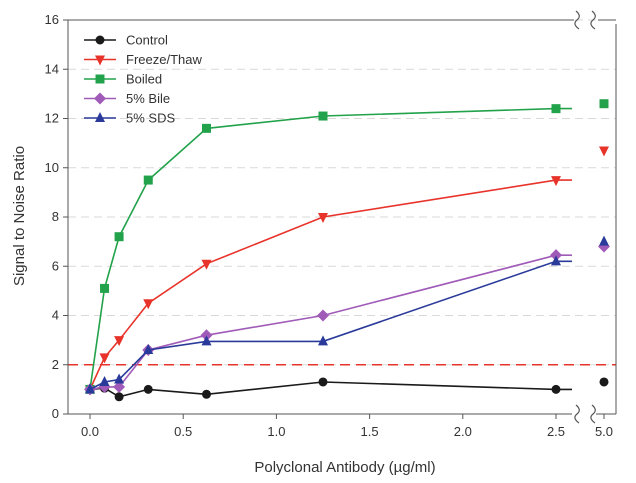  I want to click on y-tick-label: 0, so click(55, 413).